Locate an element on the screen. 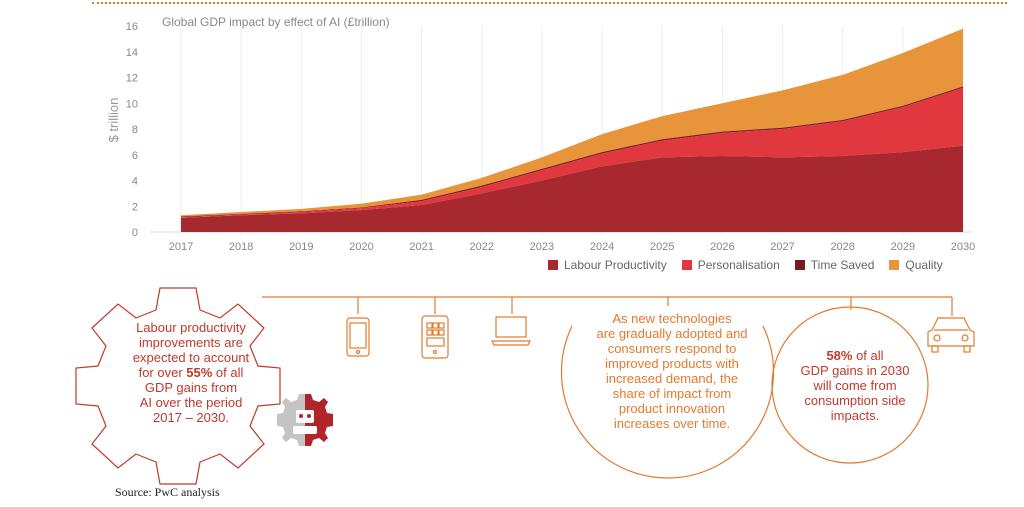 This screenshot has height=507, width=1024. y-tick-label: 6 is located at coordinates (135, 156).